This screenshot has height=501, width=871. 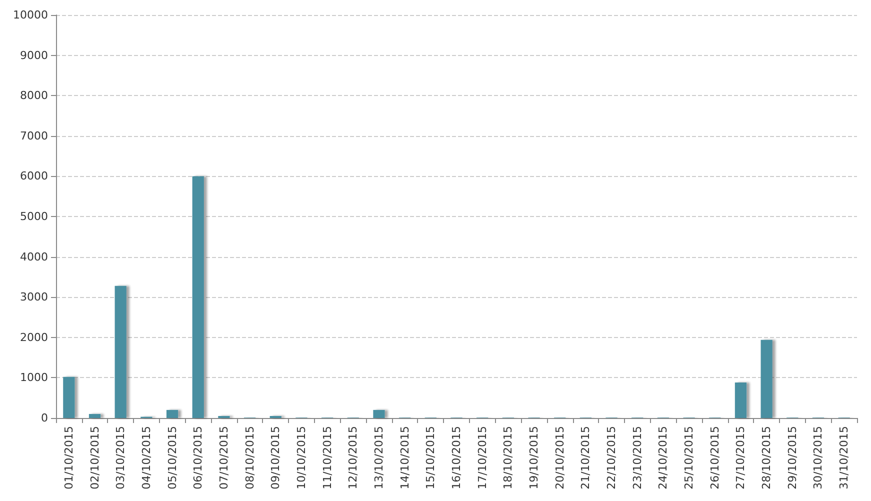 I want to click on x-tick-label: 09/10/2015, so click(x=275, y=458).